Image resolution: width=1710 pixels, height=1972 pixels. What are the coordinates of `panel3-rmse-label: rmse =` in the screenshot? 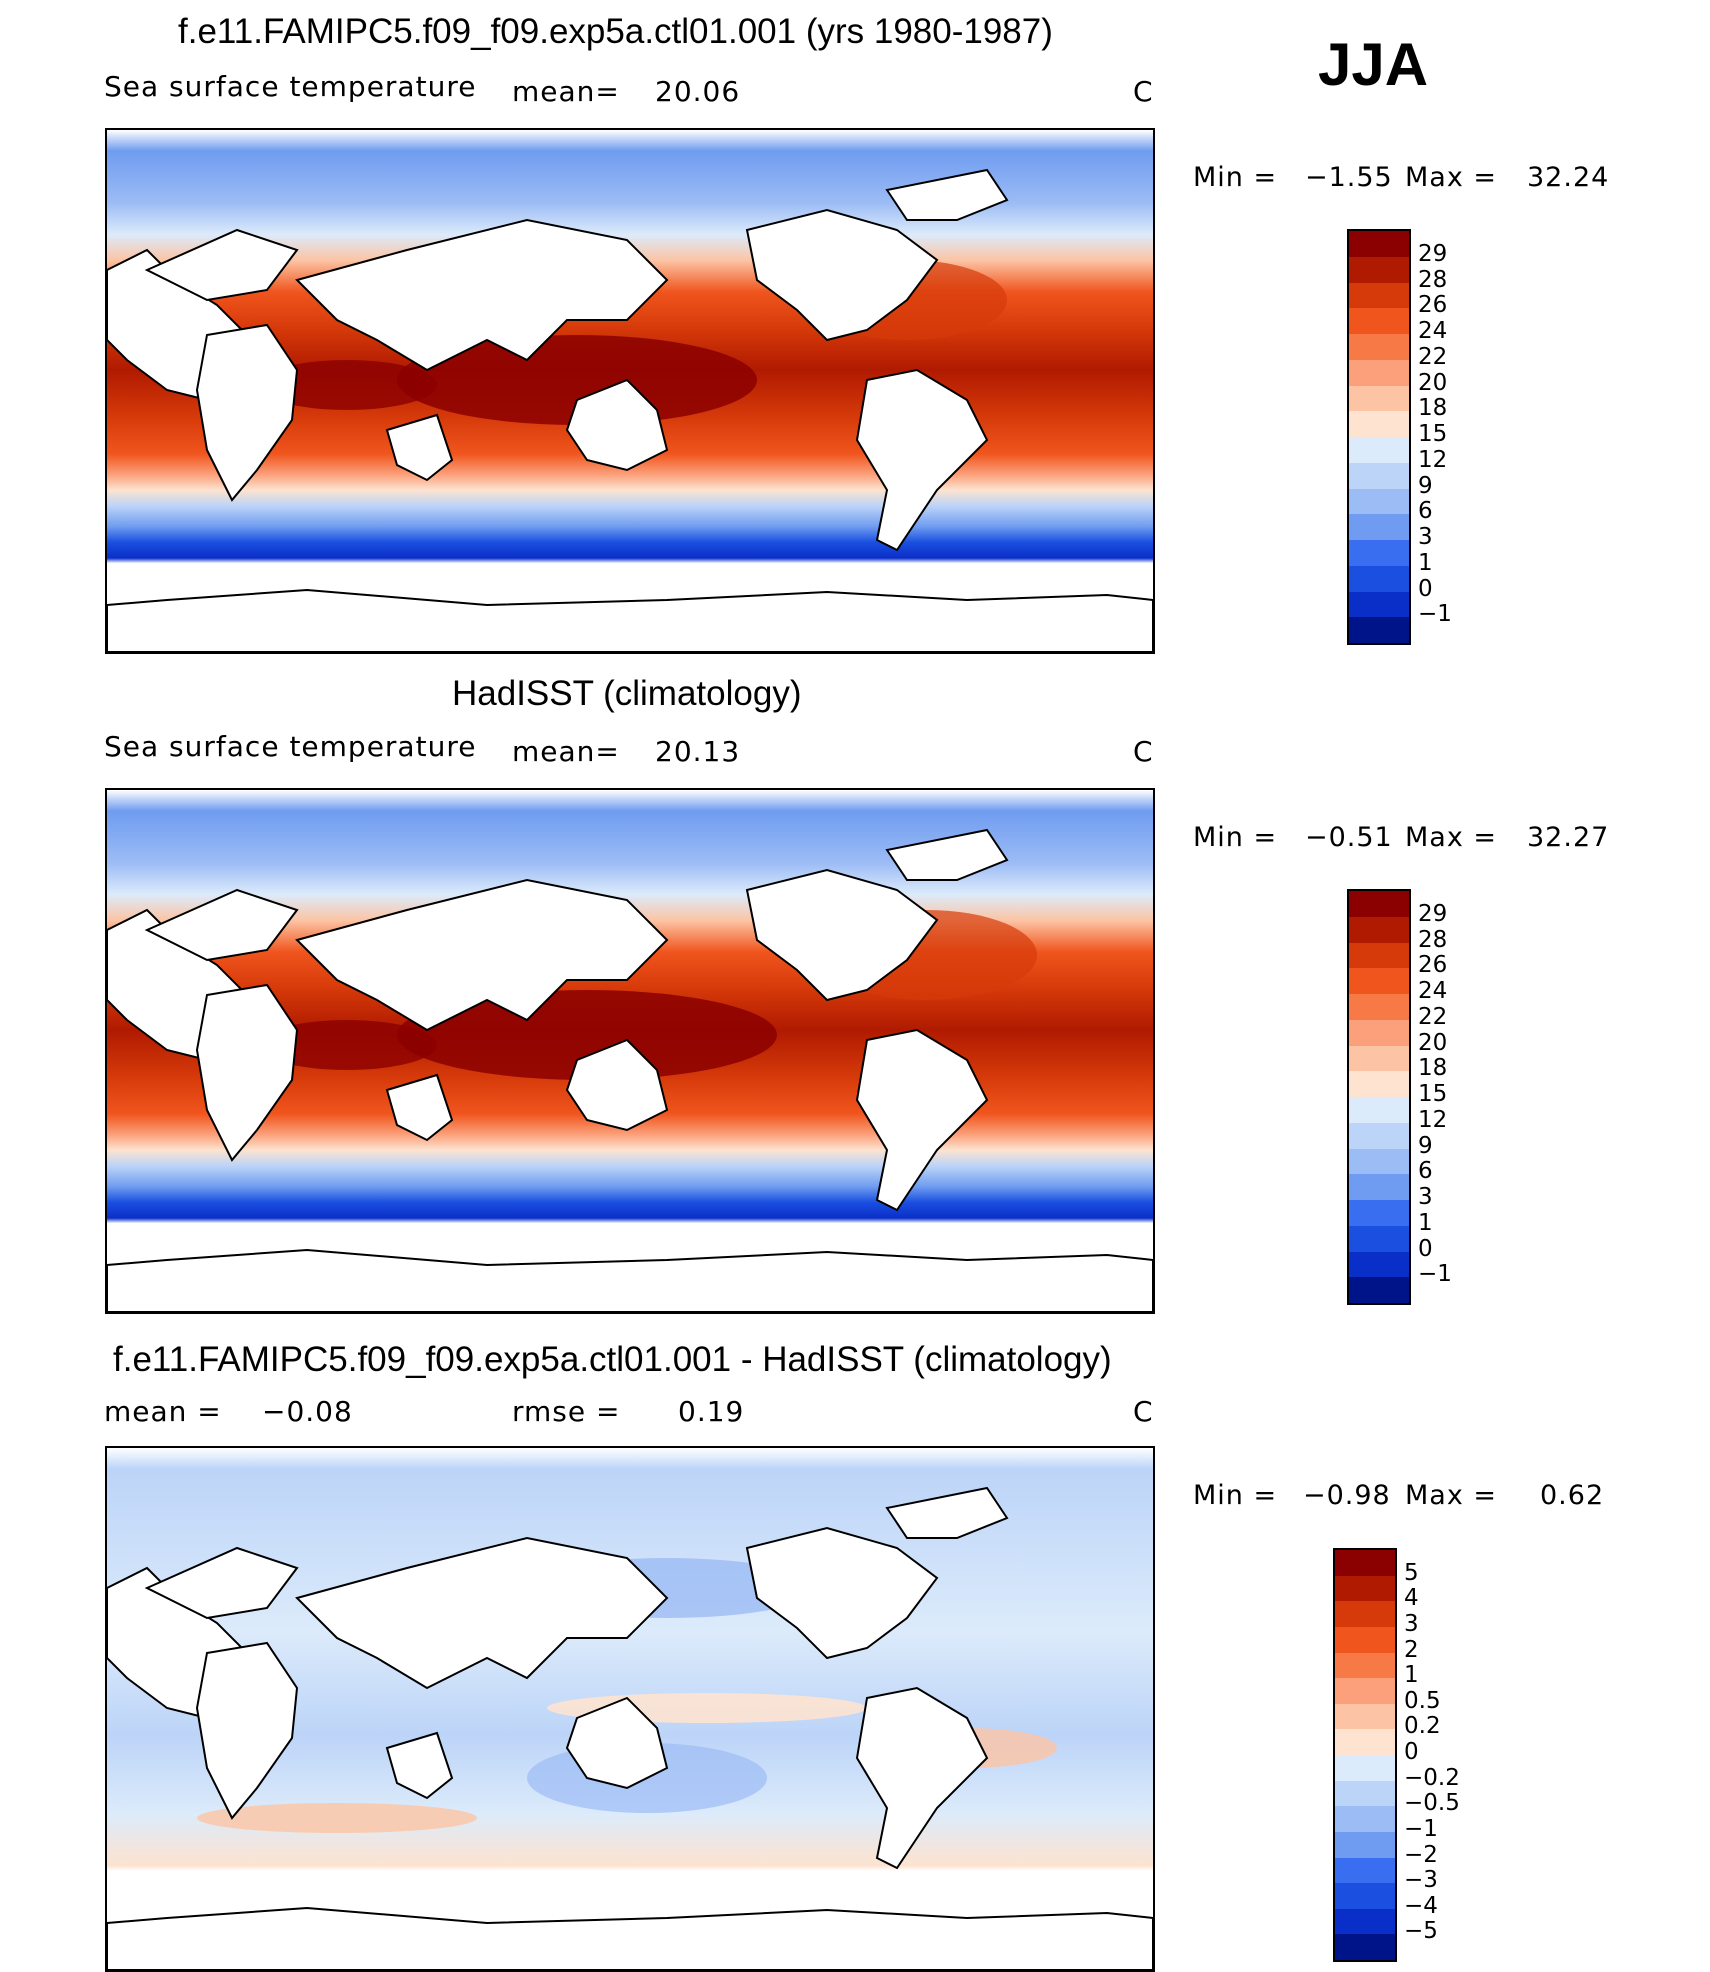 It's located at (566, 1411).